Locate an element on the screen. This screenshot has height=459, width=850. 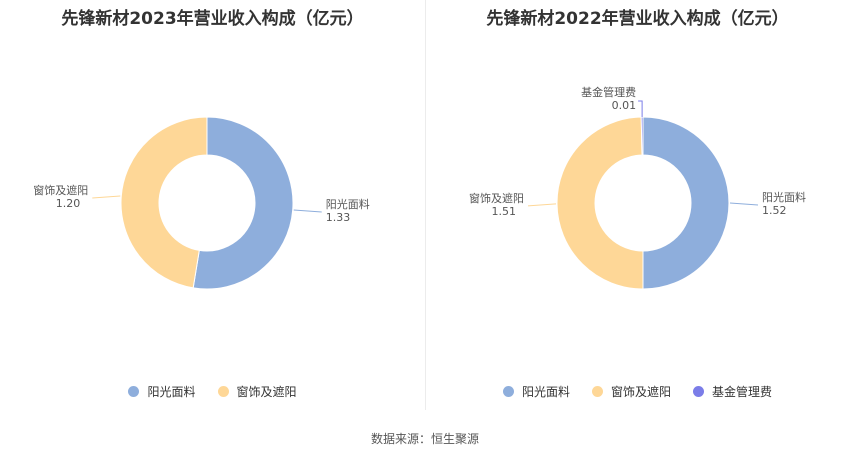
slice-label-name-2: 基金管理费 is located at coordinates (608, 92).